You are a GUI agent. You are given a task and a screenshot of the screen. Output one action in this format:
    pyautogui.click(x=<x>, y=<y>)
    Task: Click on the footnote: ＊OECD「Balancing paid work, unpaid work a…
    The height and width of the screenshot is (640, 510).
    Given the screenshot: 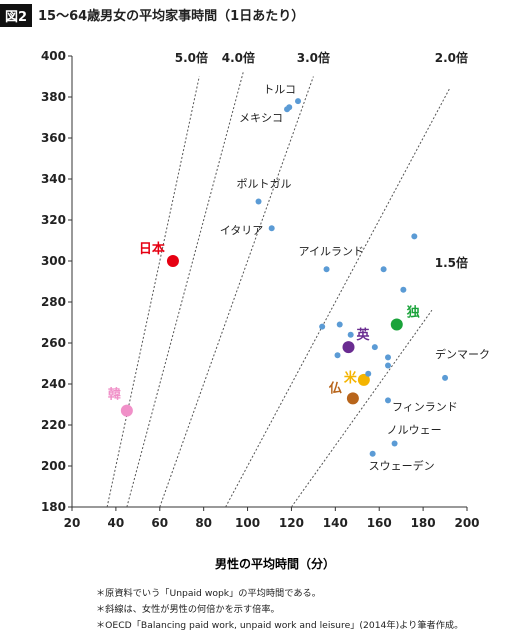 What is the action you would take?
    pyautogui.click(x=280, y=625)
    